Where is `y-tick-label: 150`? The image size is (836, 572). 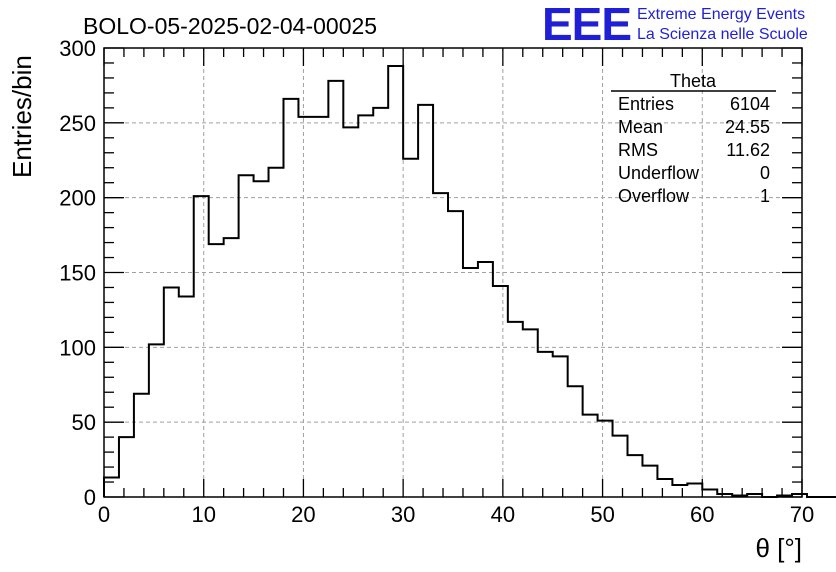
y-tick-label: 150 is located at coordinates (77, 273).